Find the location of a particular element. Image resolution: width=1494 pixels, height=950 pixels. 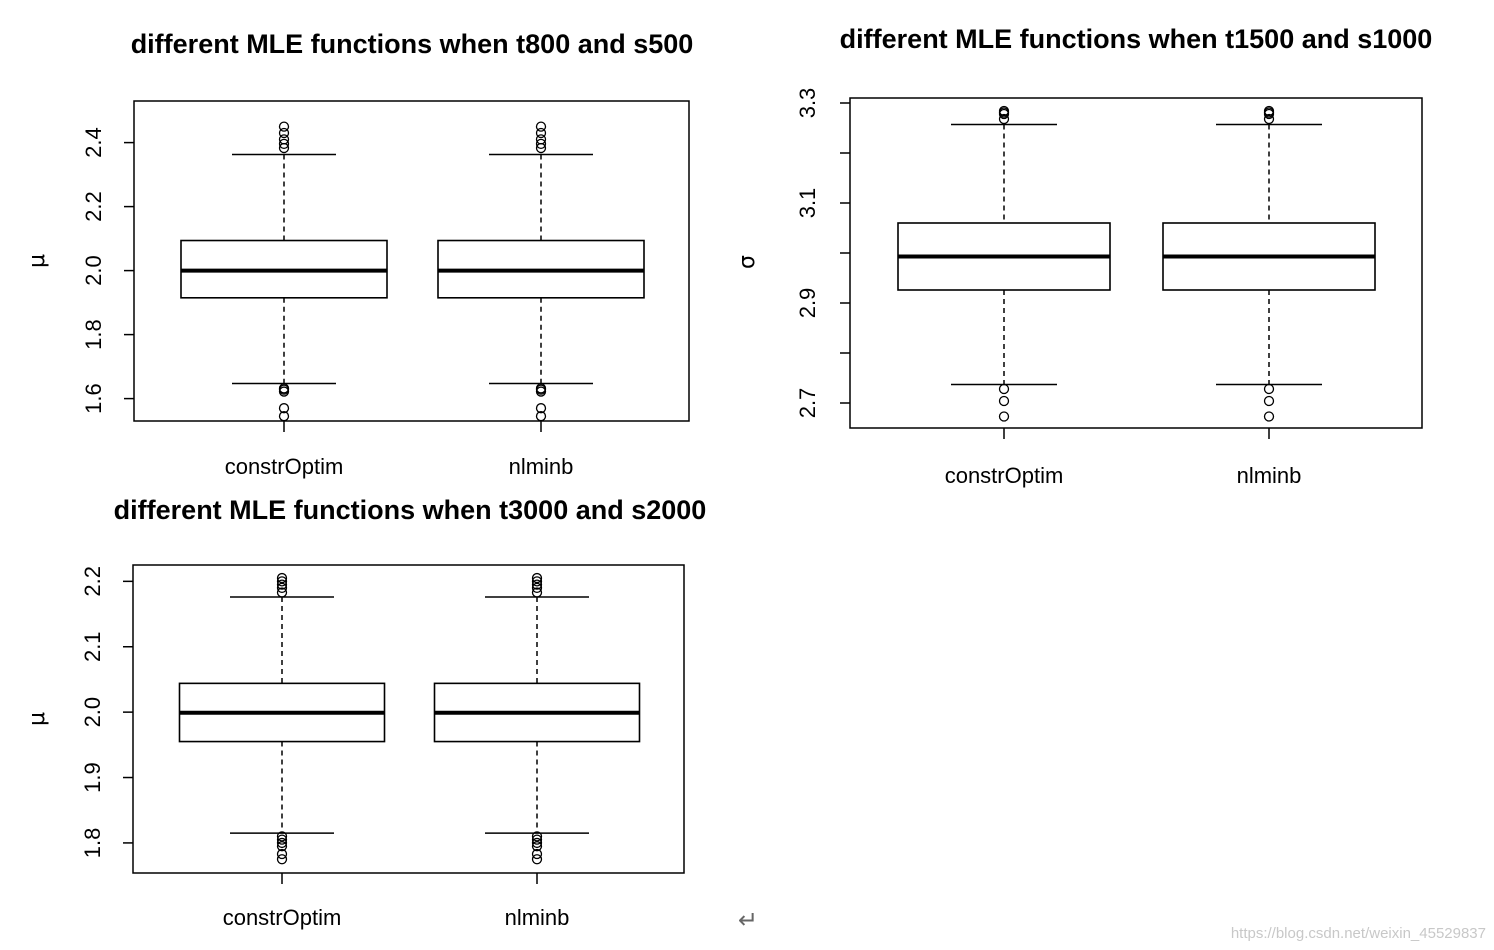

y-axis-label: σ is located at coordinates (747, 262).